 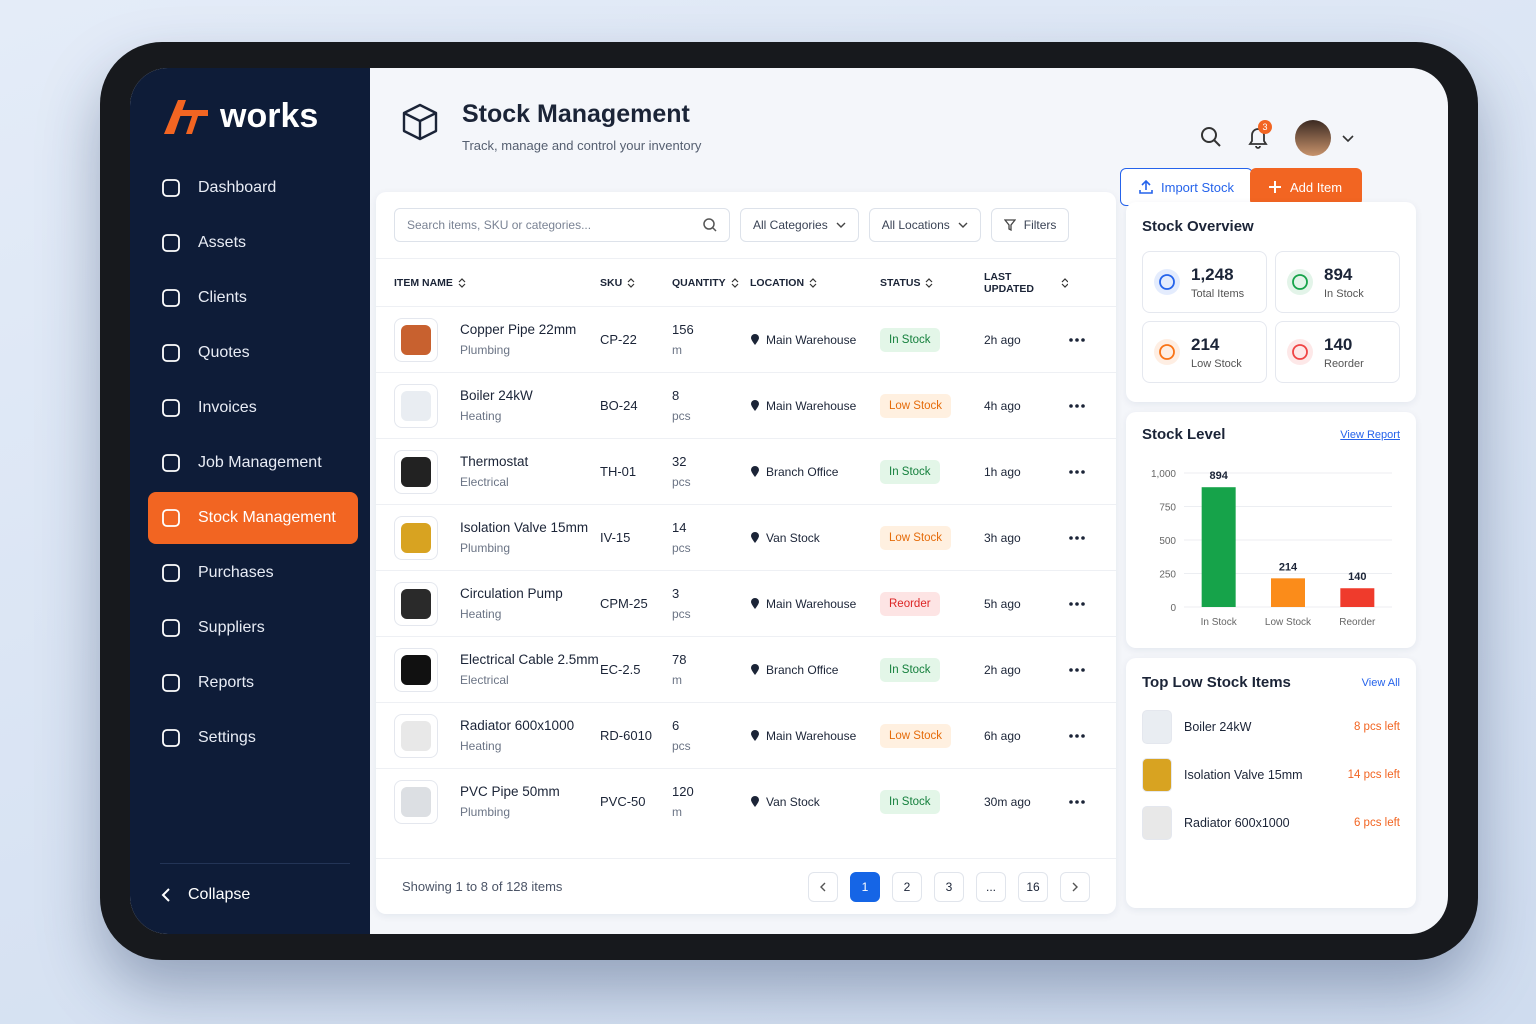 What do you see at coordinates (611, 282) in the screenshot?
I see `column-label: SKU` at bounding box center [611, 282].